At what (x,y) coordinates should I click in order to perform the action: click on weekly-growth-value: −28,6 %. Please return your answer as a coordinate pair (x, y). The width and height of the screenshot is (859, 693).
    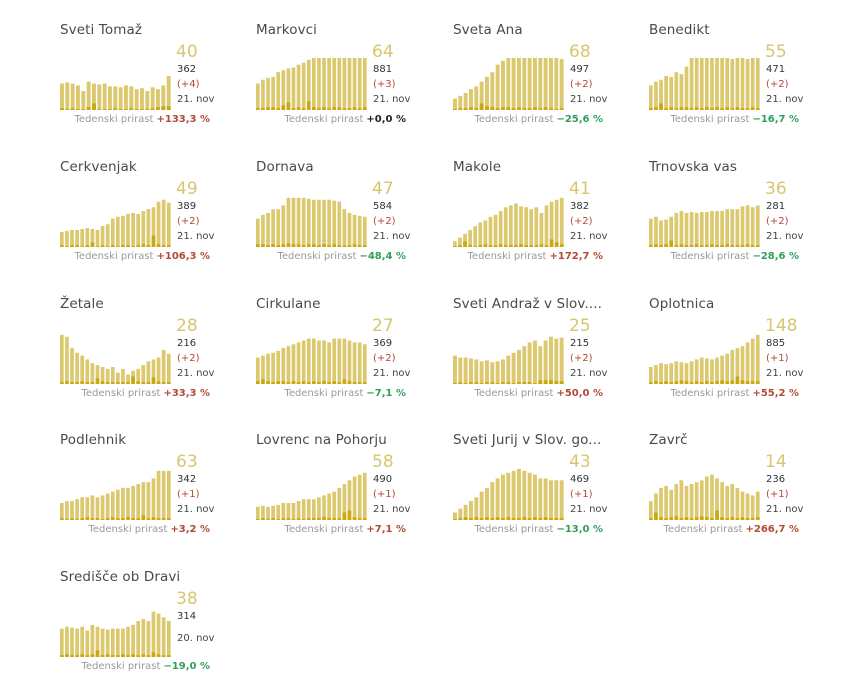
    Looking at the image, I should click on (775, 256).